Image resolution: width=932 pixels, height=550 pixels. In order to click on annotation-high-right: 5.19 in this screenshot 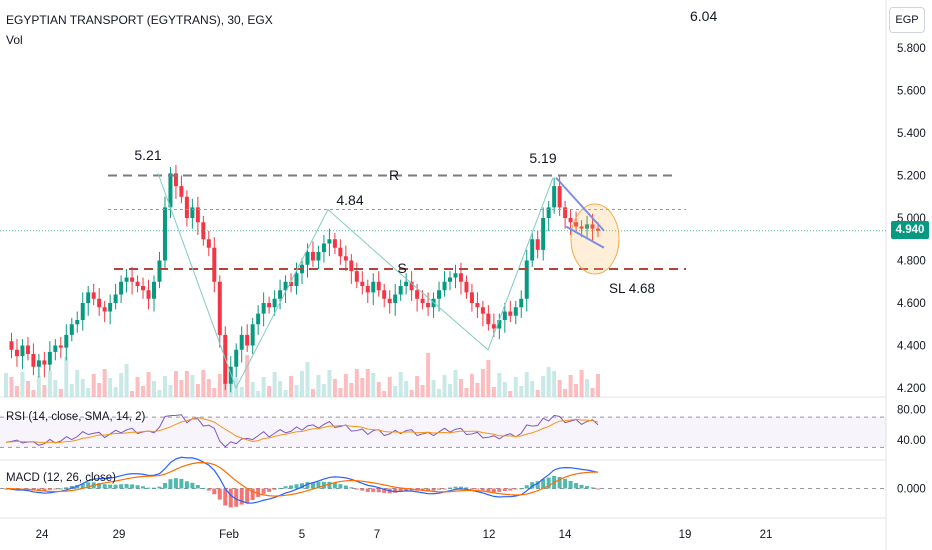, I will do `click(542, 158)`.